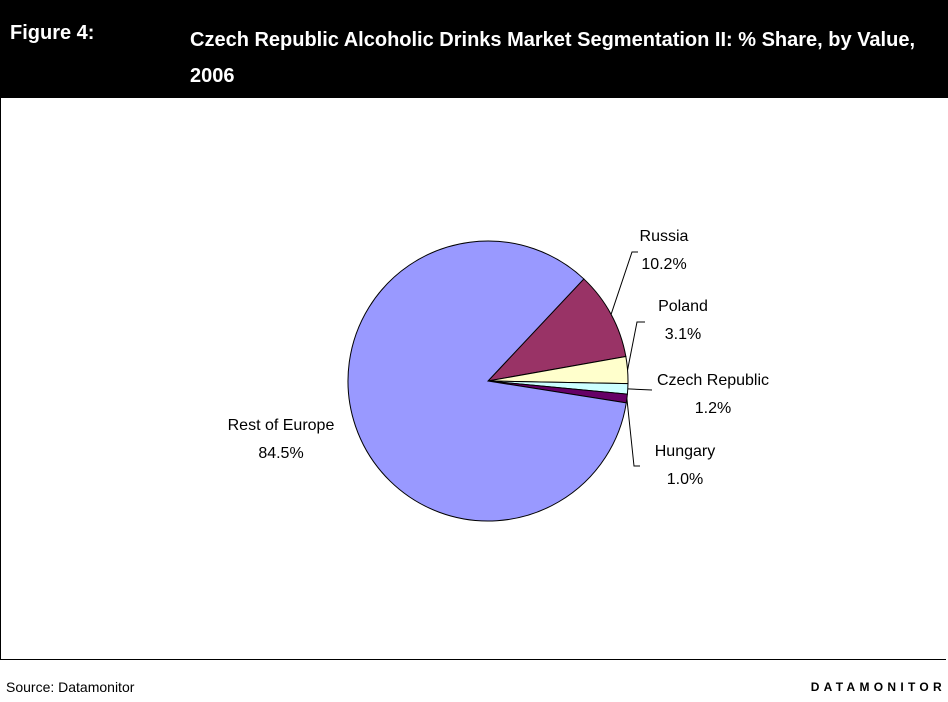  Describe the element at coordinates (683, 334) in the screenshot. I see `slice-value-label: 3.1%` at that location.